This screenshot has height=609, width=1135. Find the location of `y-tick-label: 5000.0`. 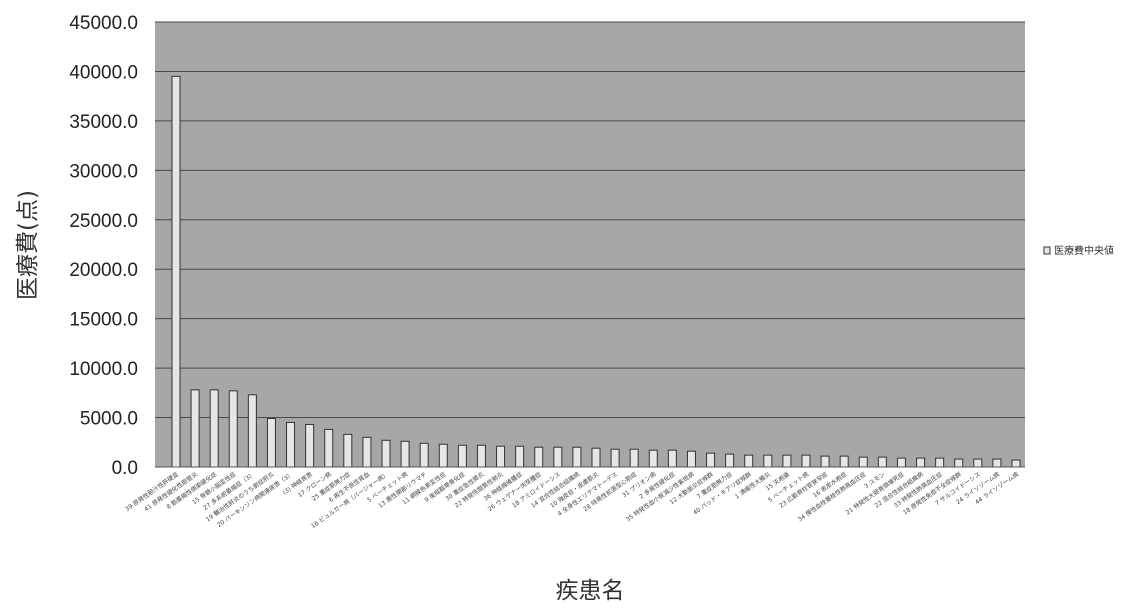

y-tick-label: 5000.0 is located at coordinates (109, 419).